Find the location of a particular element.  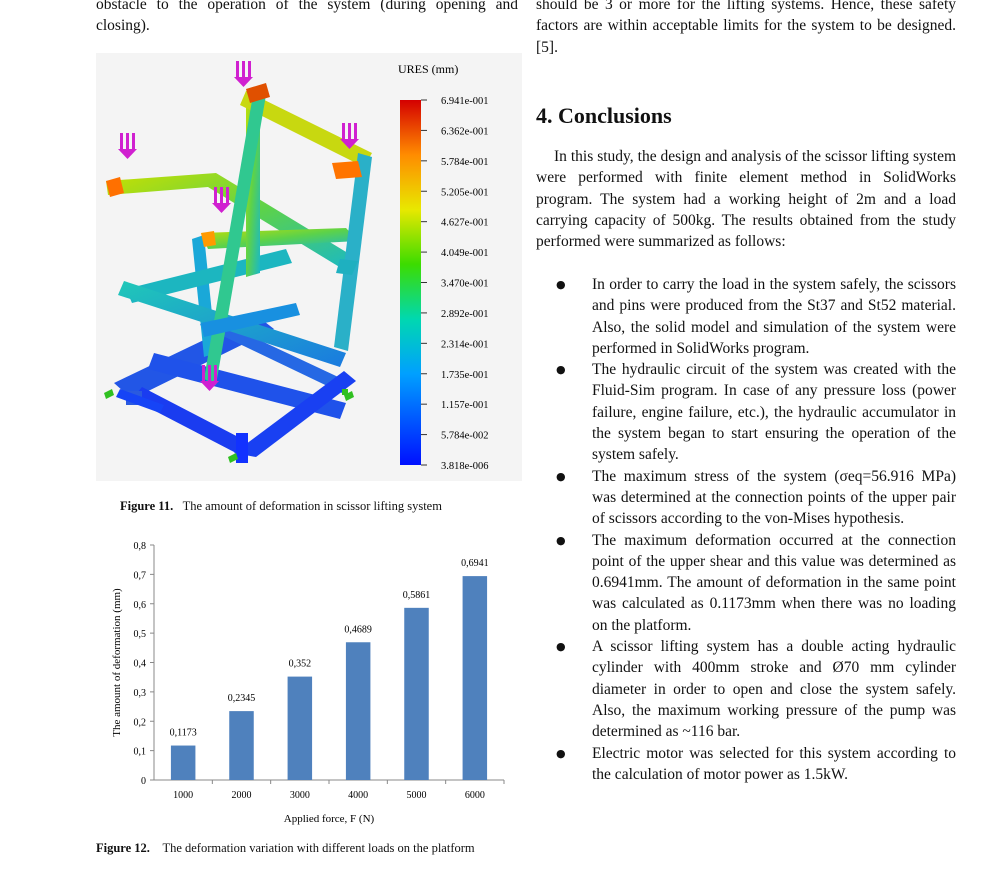

y-tick-label: 0,8 is located at coordinates (140, 546).